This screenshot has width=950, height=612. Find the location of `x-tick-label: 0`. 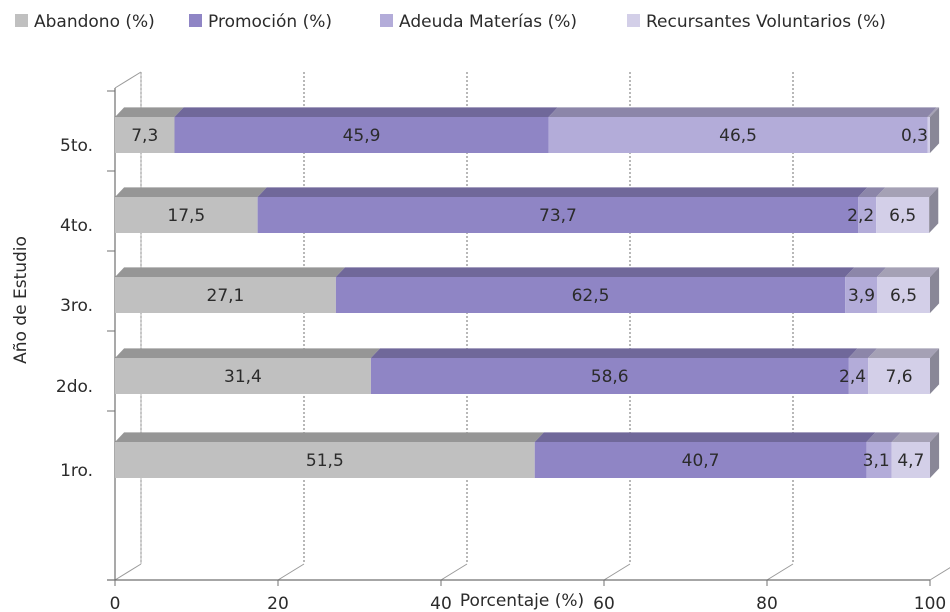

x-tick-label: 0 is located at coordinates (115, 603).